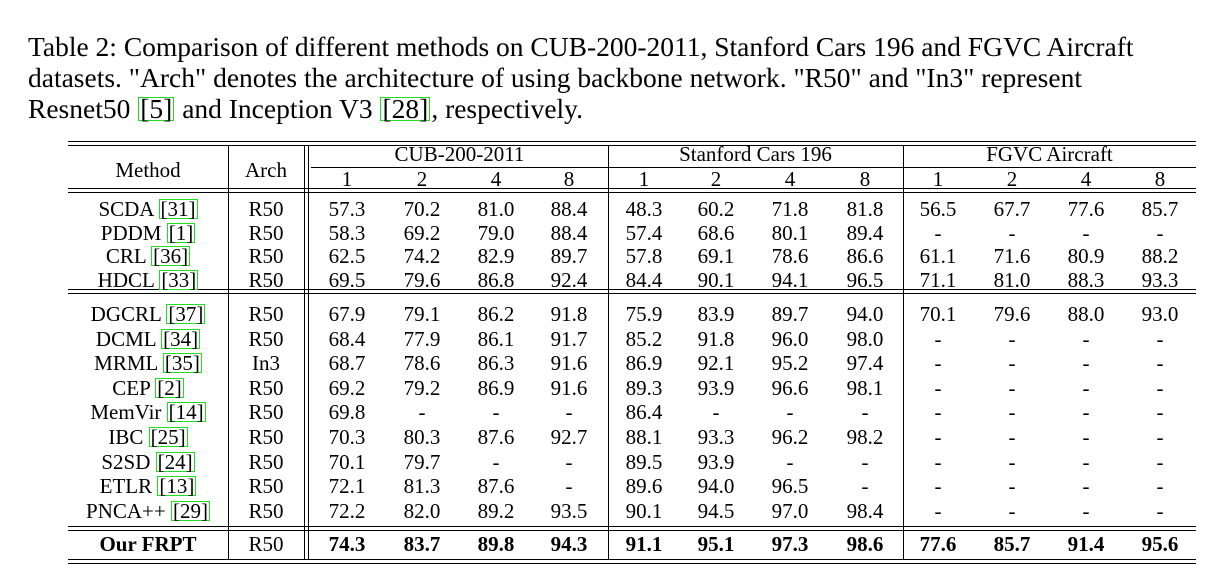  What do you see at coordinates (716, 437) in the screenshot?
I see `value-cell: 93.3` at bounding box center [716, 437].